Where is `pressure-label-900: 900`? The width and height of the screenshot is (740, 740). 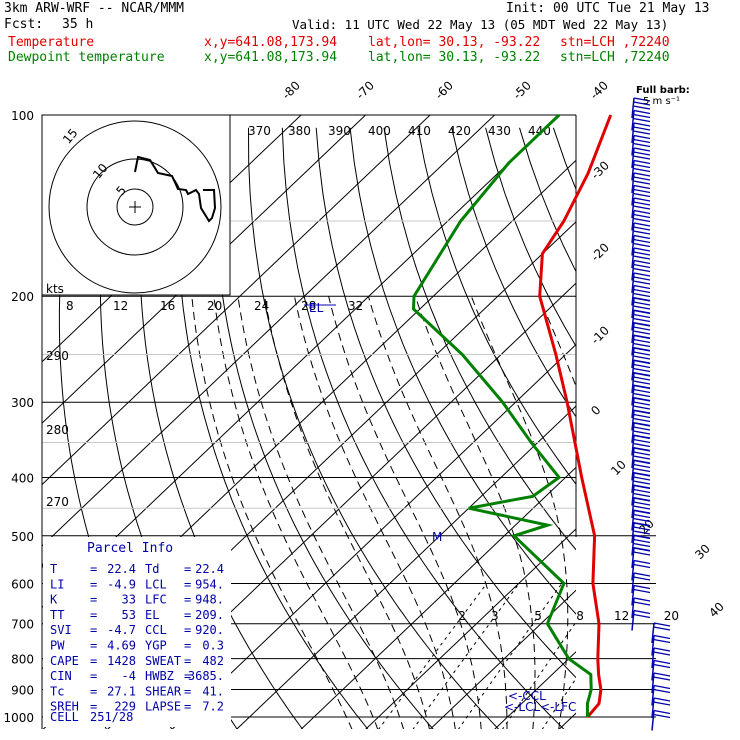 pressure-label-900: 900 is located at coordinates (22, 690).